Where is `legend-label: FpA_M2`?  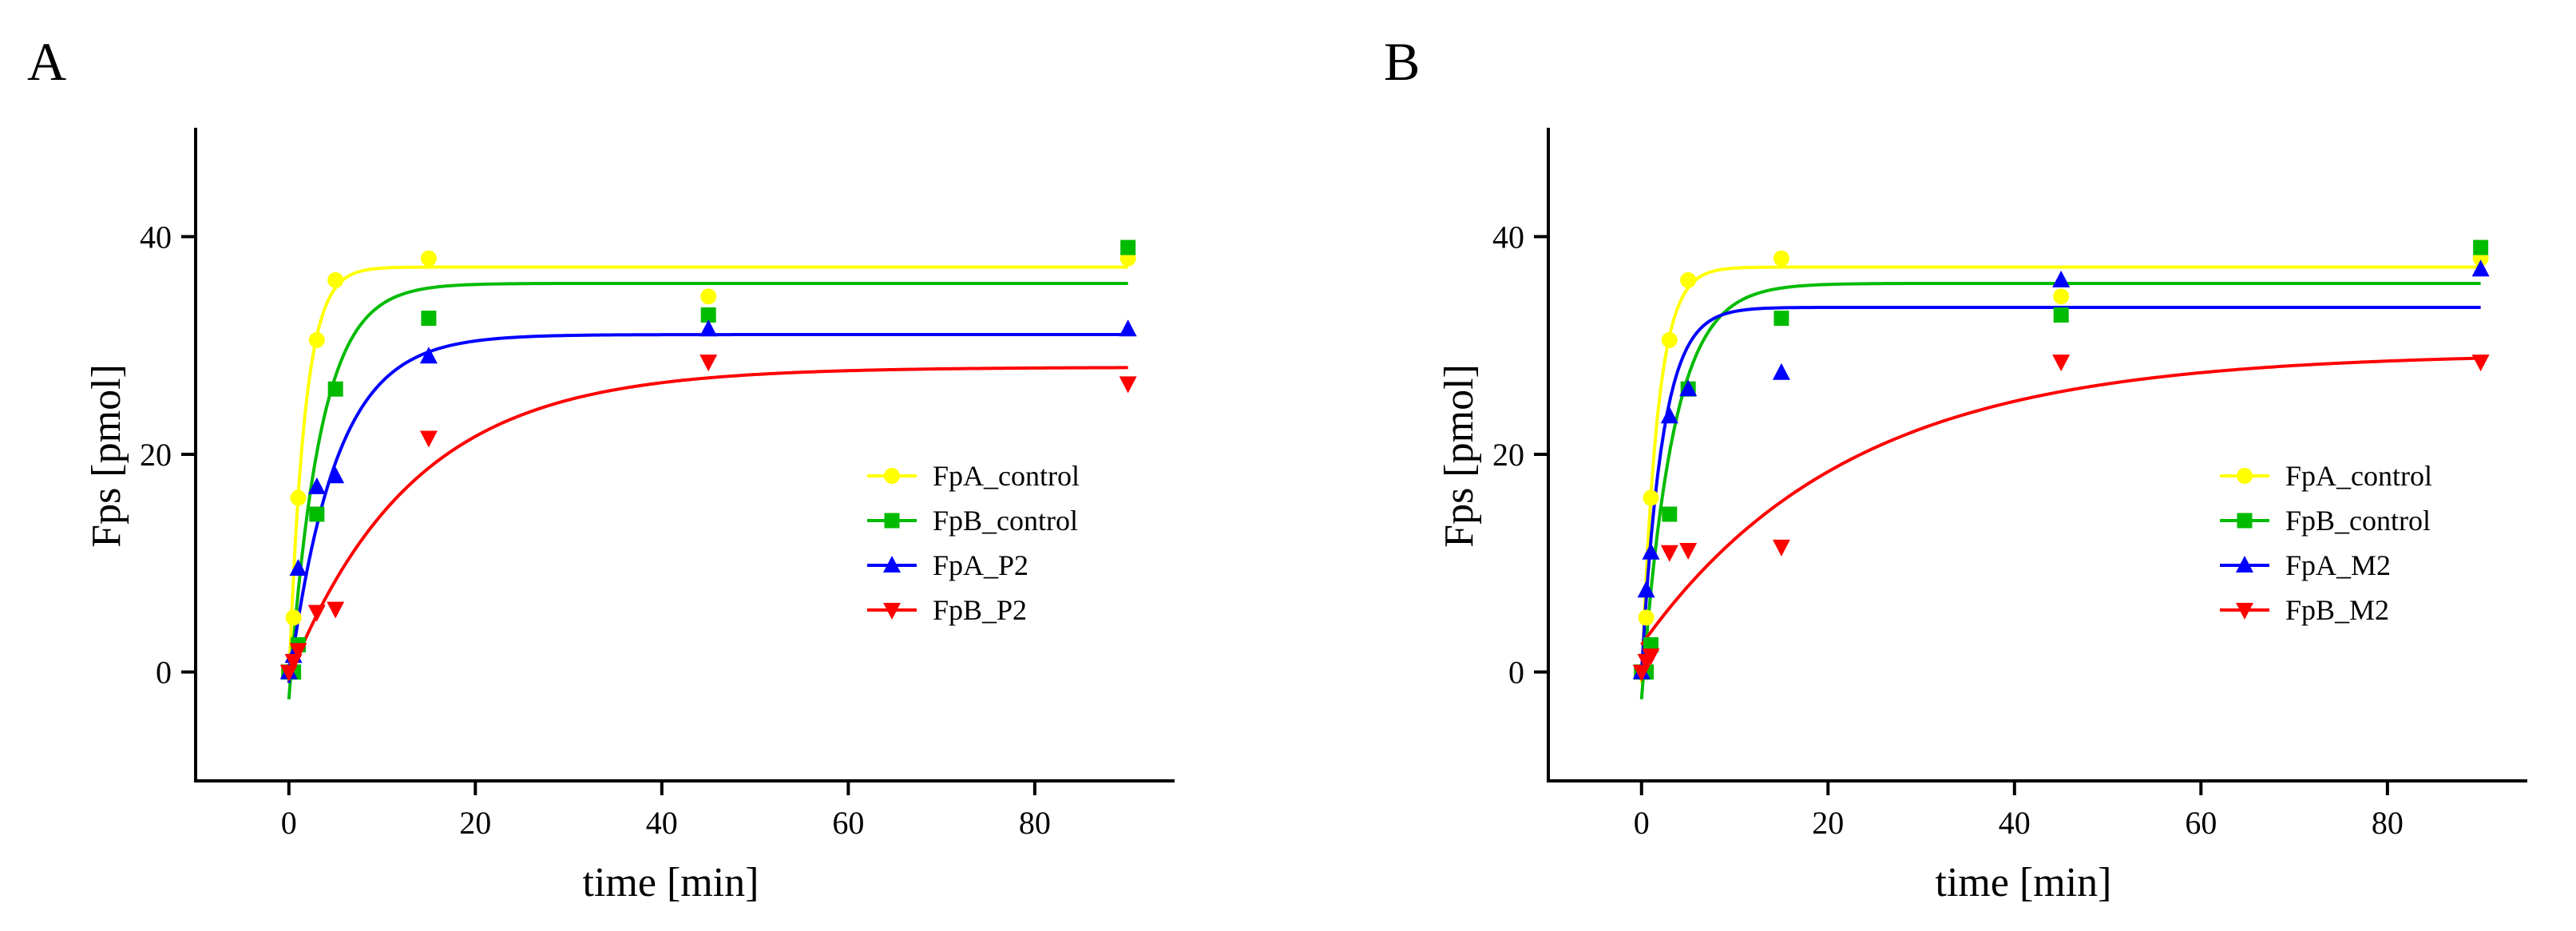
legend-label: FpA_M2 is located at coordinates (2338, 565).